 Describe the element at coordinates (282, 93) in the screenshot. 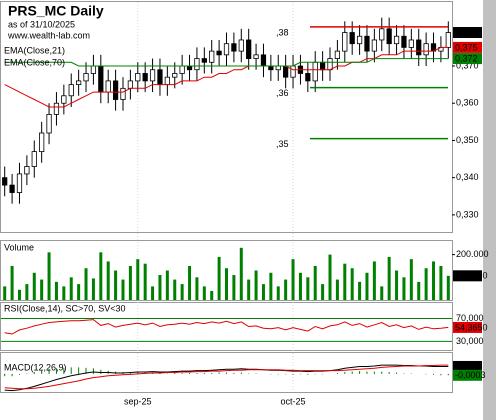

I see `level-label: ,36` at that location.